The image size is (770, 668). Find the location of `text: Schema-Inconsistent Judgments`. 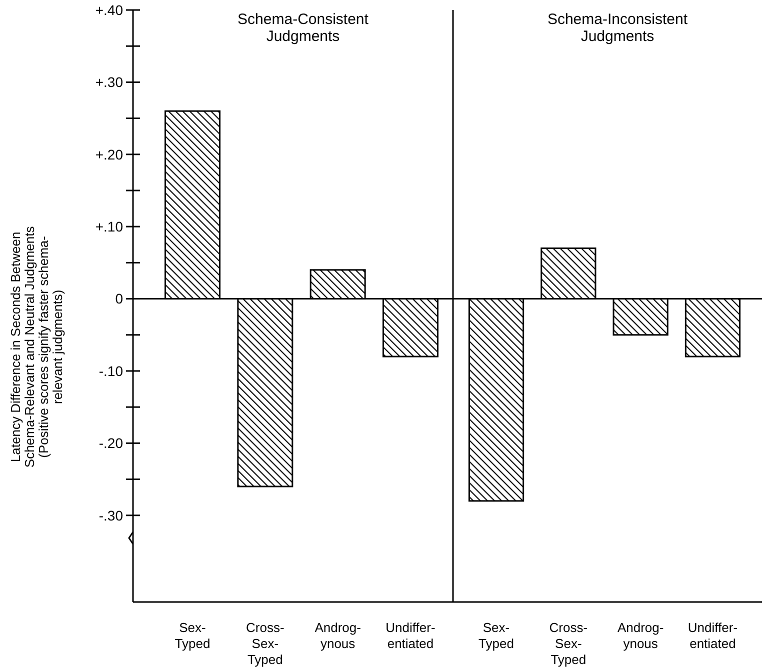

text: Schema-Inconsistent Judgments is located at coordinates (617, 28).